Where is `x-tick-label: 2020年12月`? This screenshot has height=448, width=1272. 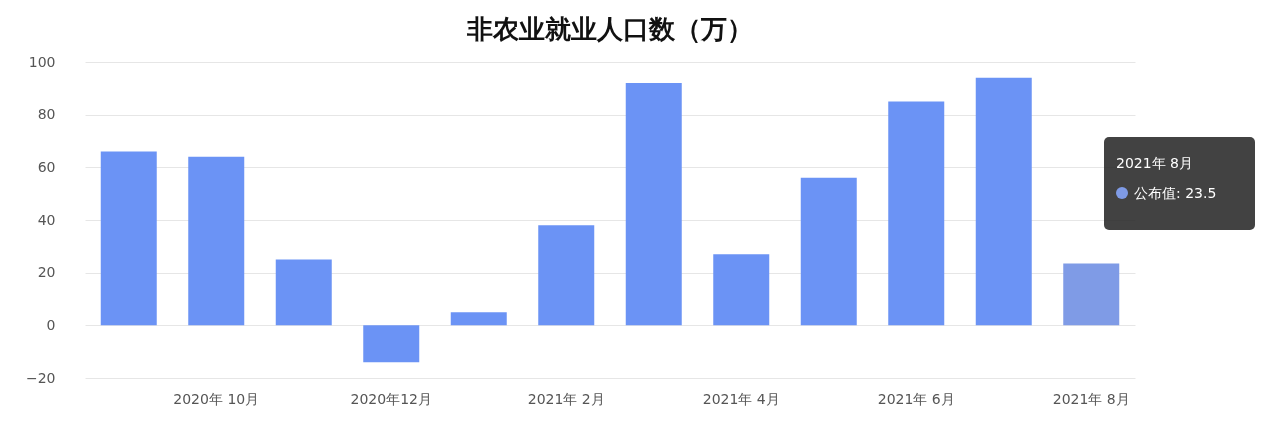 x-tick-label: 2020年12月 is located at coordinates (391, 398).